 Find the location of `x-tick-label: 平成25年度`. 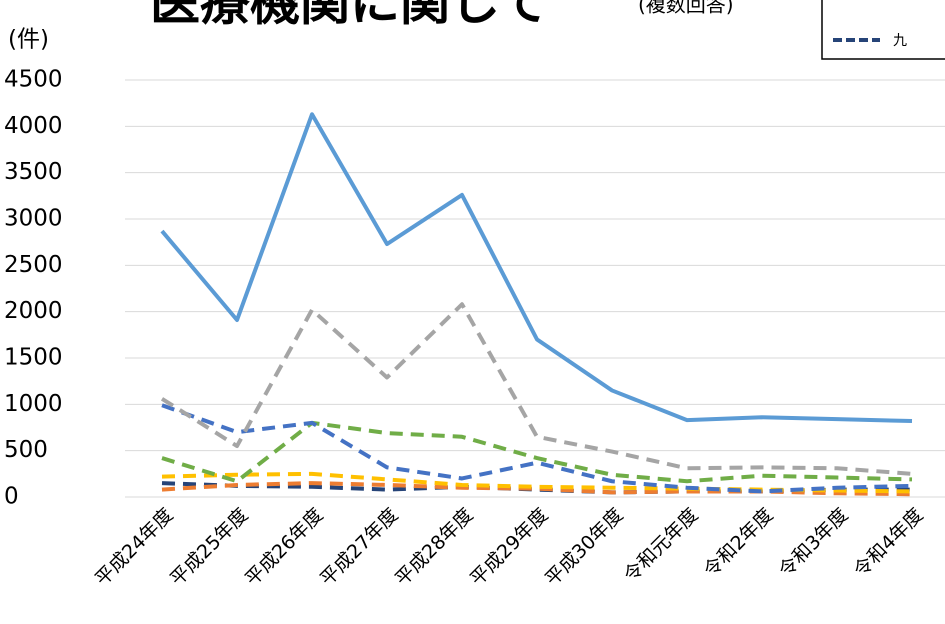

x-tick-label: 平成25年度 is located at coordinates (209, 547).